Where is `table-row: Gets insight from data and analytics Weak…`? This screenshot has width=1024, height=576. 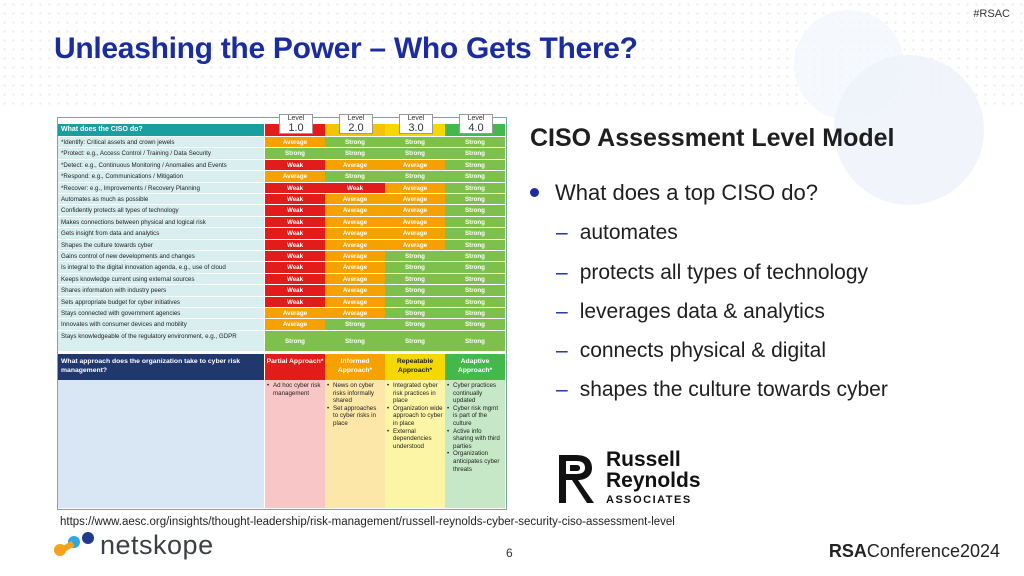 table-row: Gets insight from data and analytics Weak… is located at coordinates (282, 234).